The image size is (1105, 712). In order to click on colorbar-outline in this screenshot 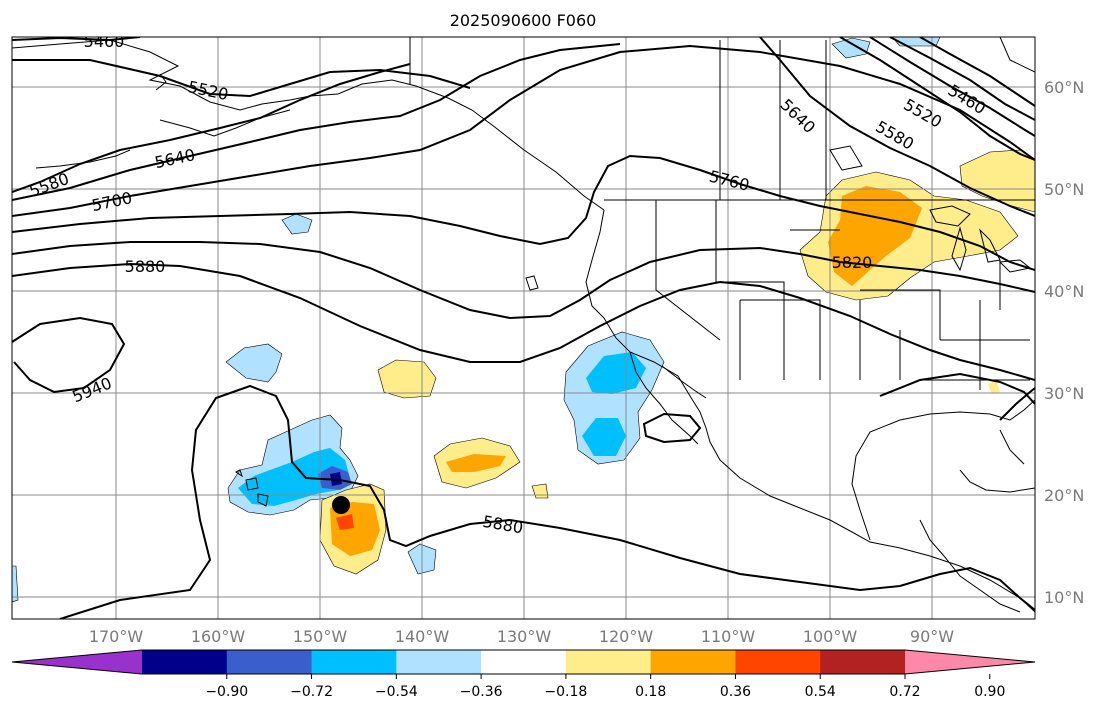, I will do `click(523, 662)`.